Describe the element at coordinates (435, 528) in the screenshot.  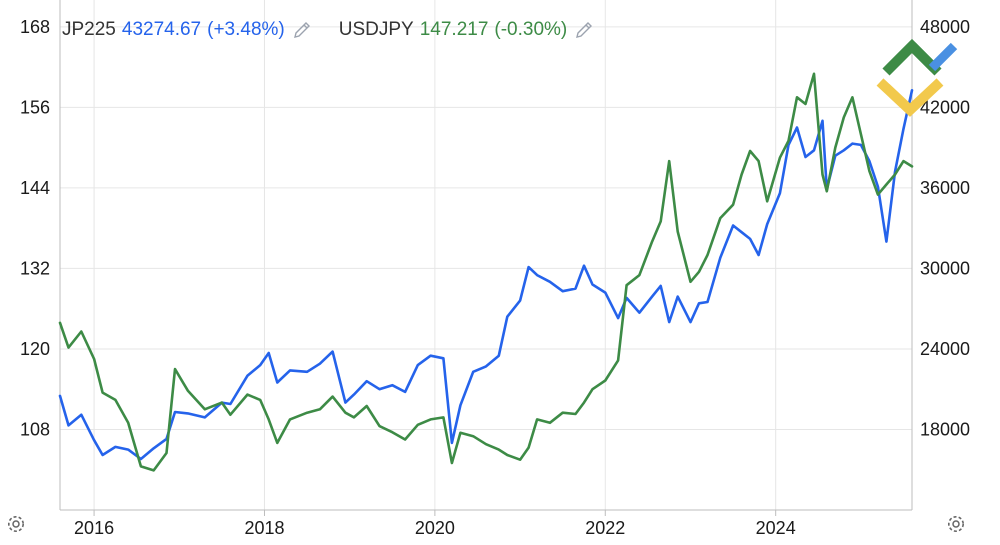
I see `x-tick-label: 2020` at that location.